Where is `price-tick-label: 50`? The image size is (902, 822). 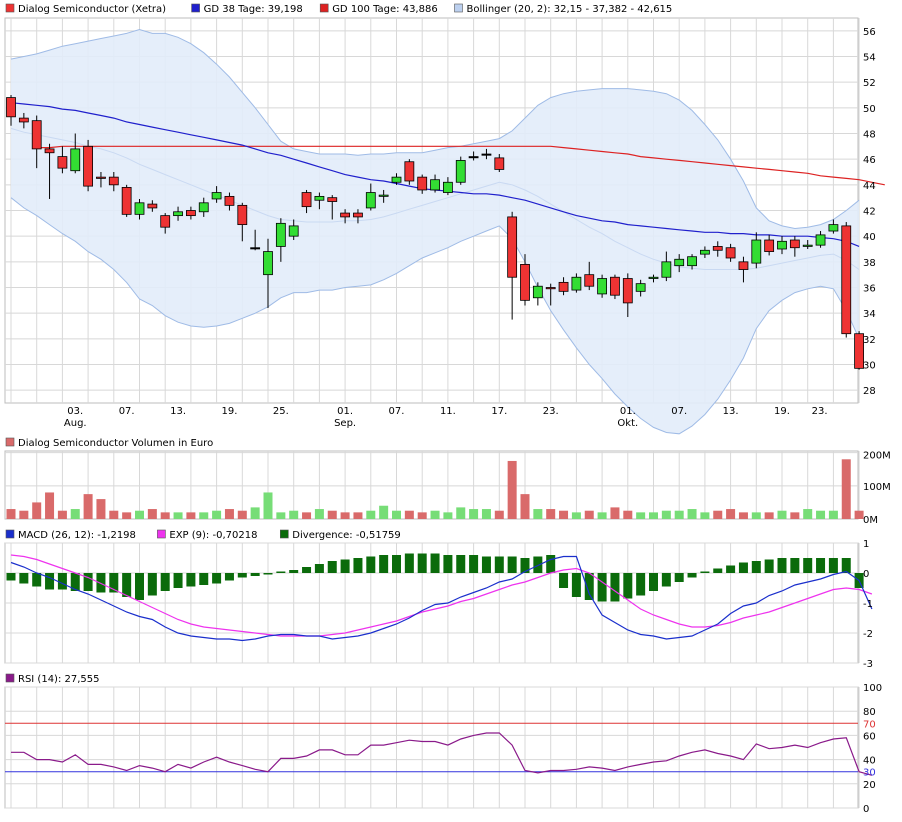
price-tick-label: 50 is located at coordinates (869, 109).